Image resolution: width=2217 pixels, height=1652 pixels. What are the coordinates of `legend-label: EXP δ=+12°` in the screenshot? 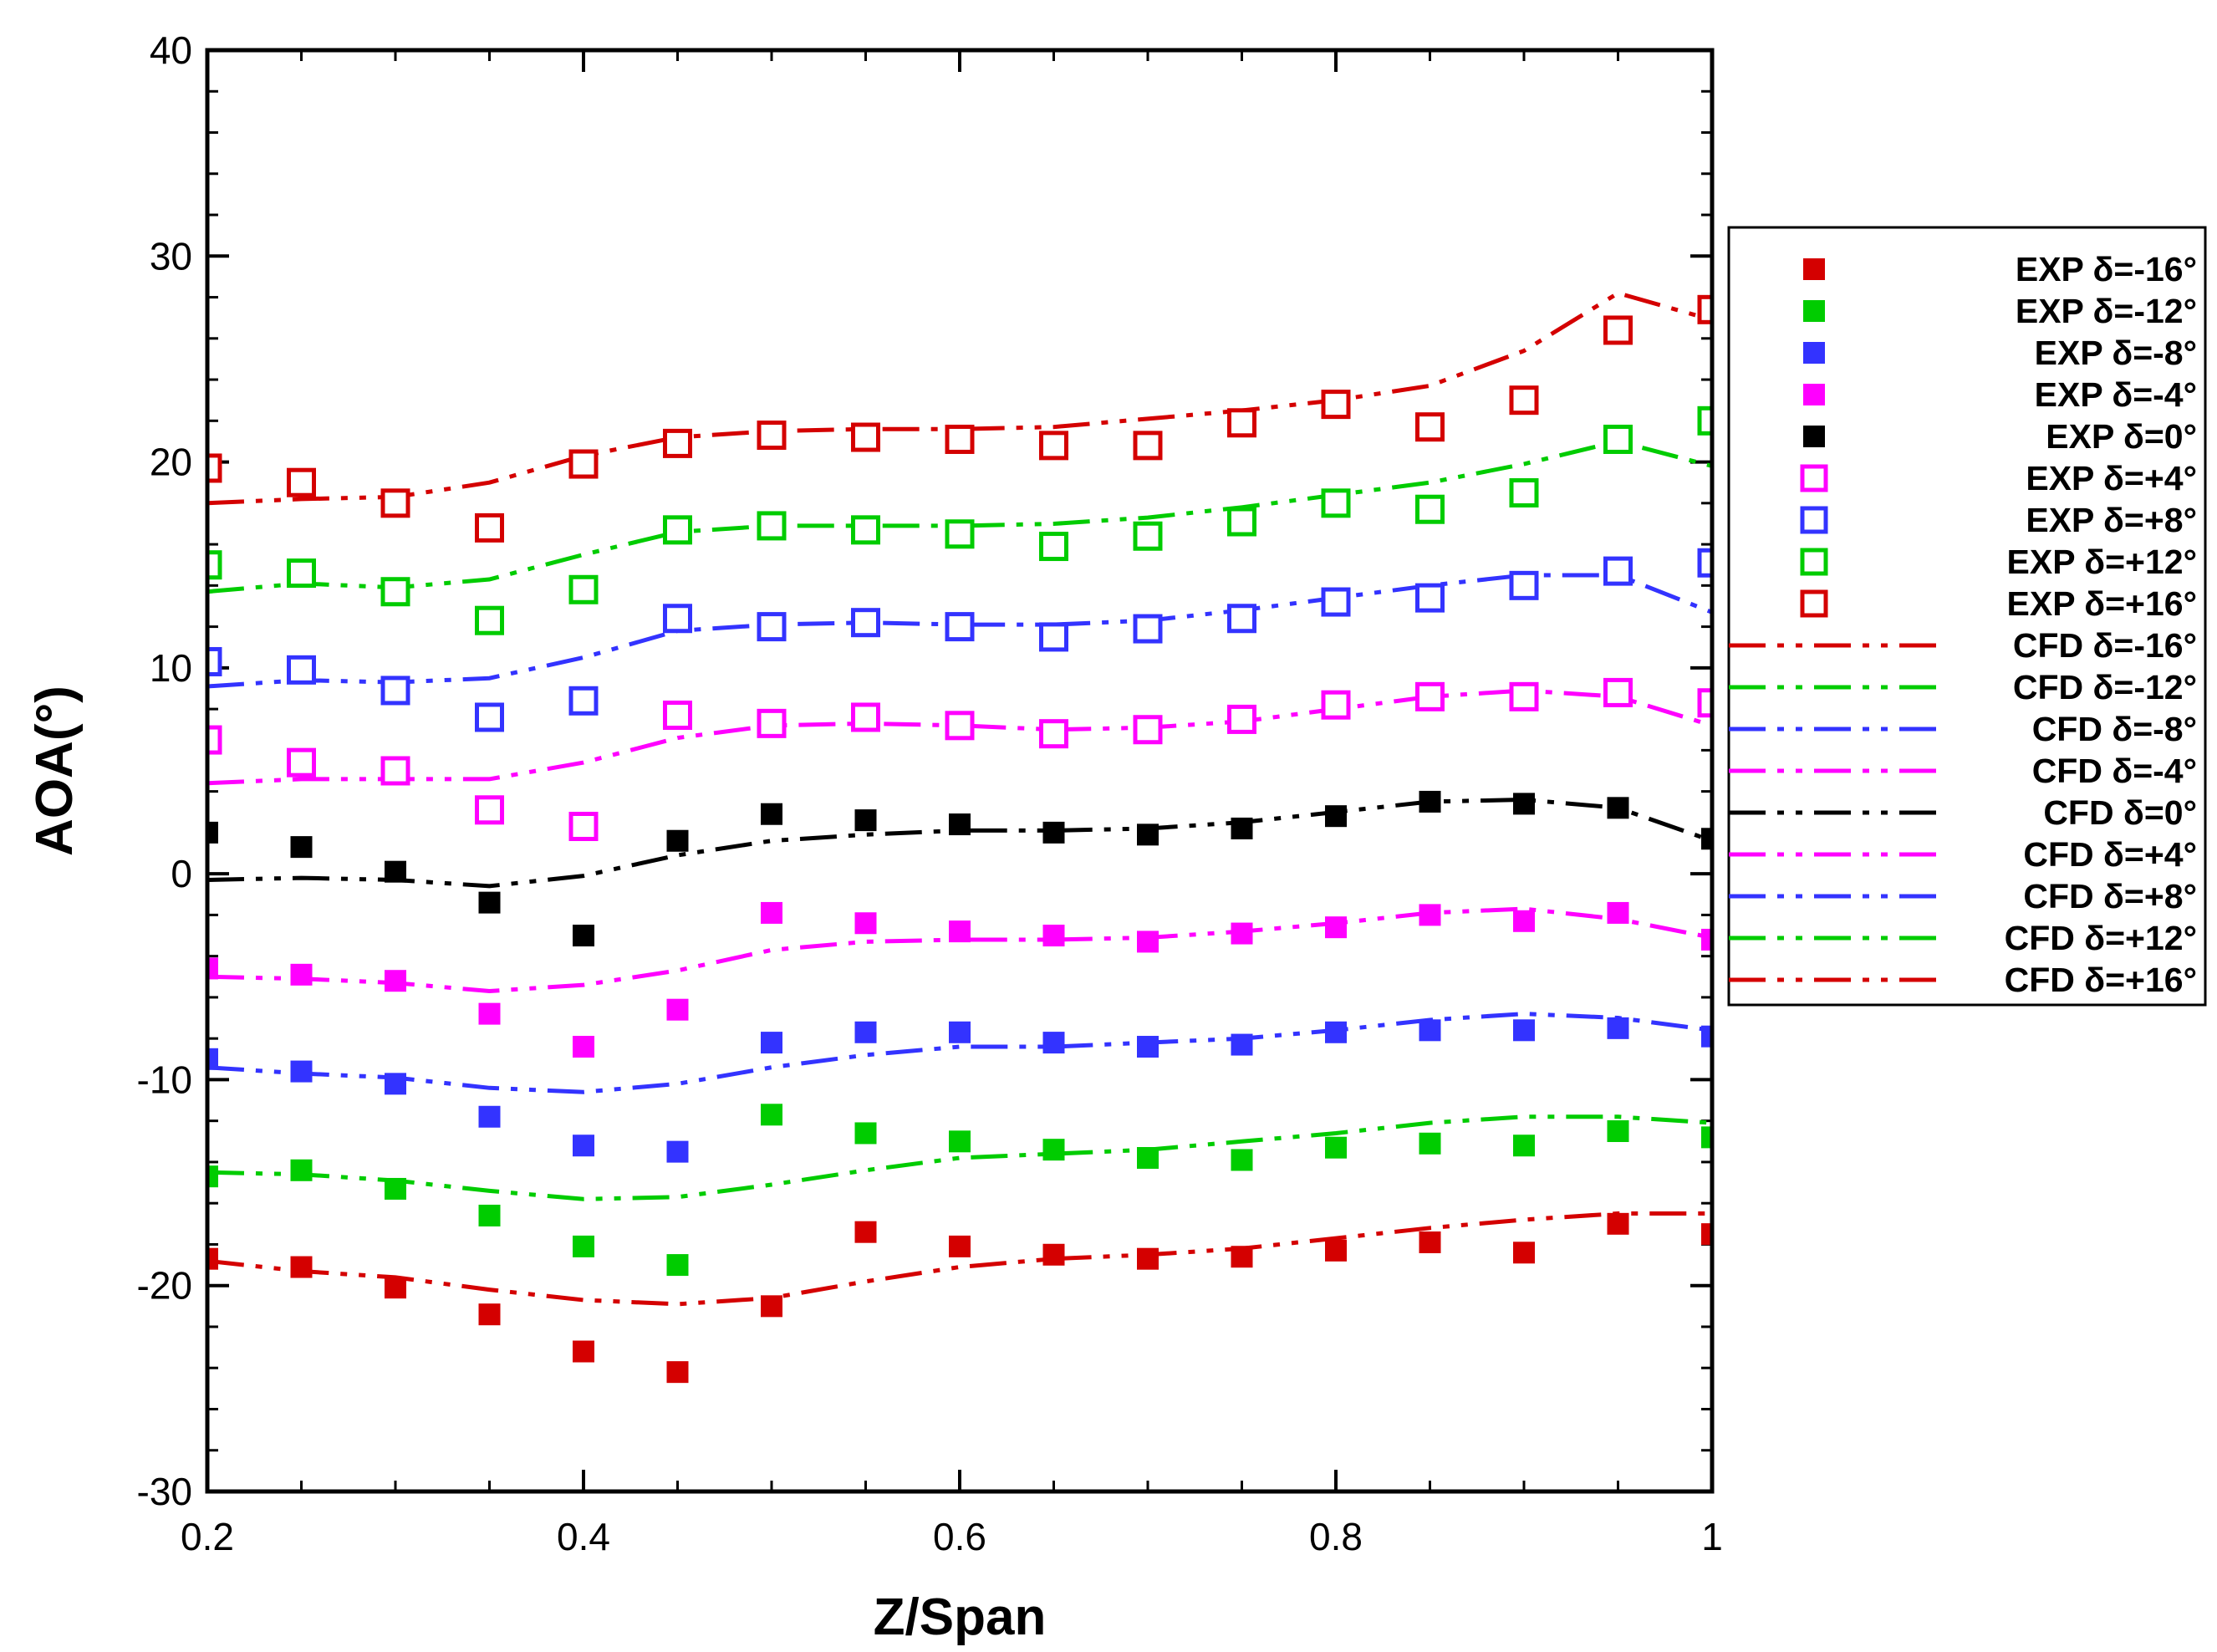 It's located at (2102, 562).